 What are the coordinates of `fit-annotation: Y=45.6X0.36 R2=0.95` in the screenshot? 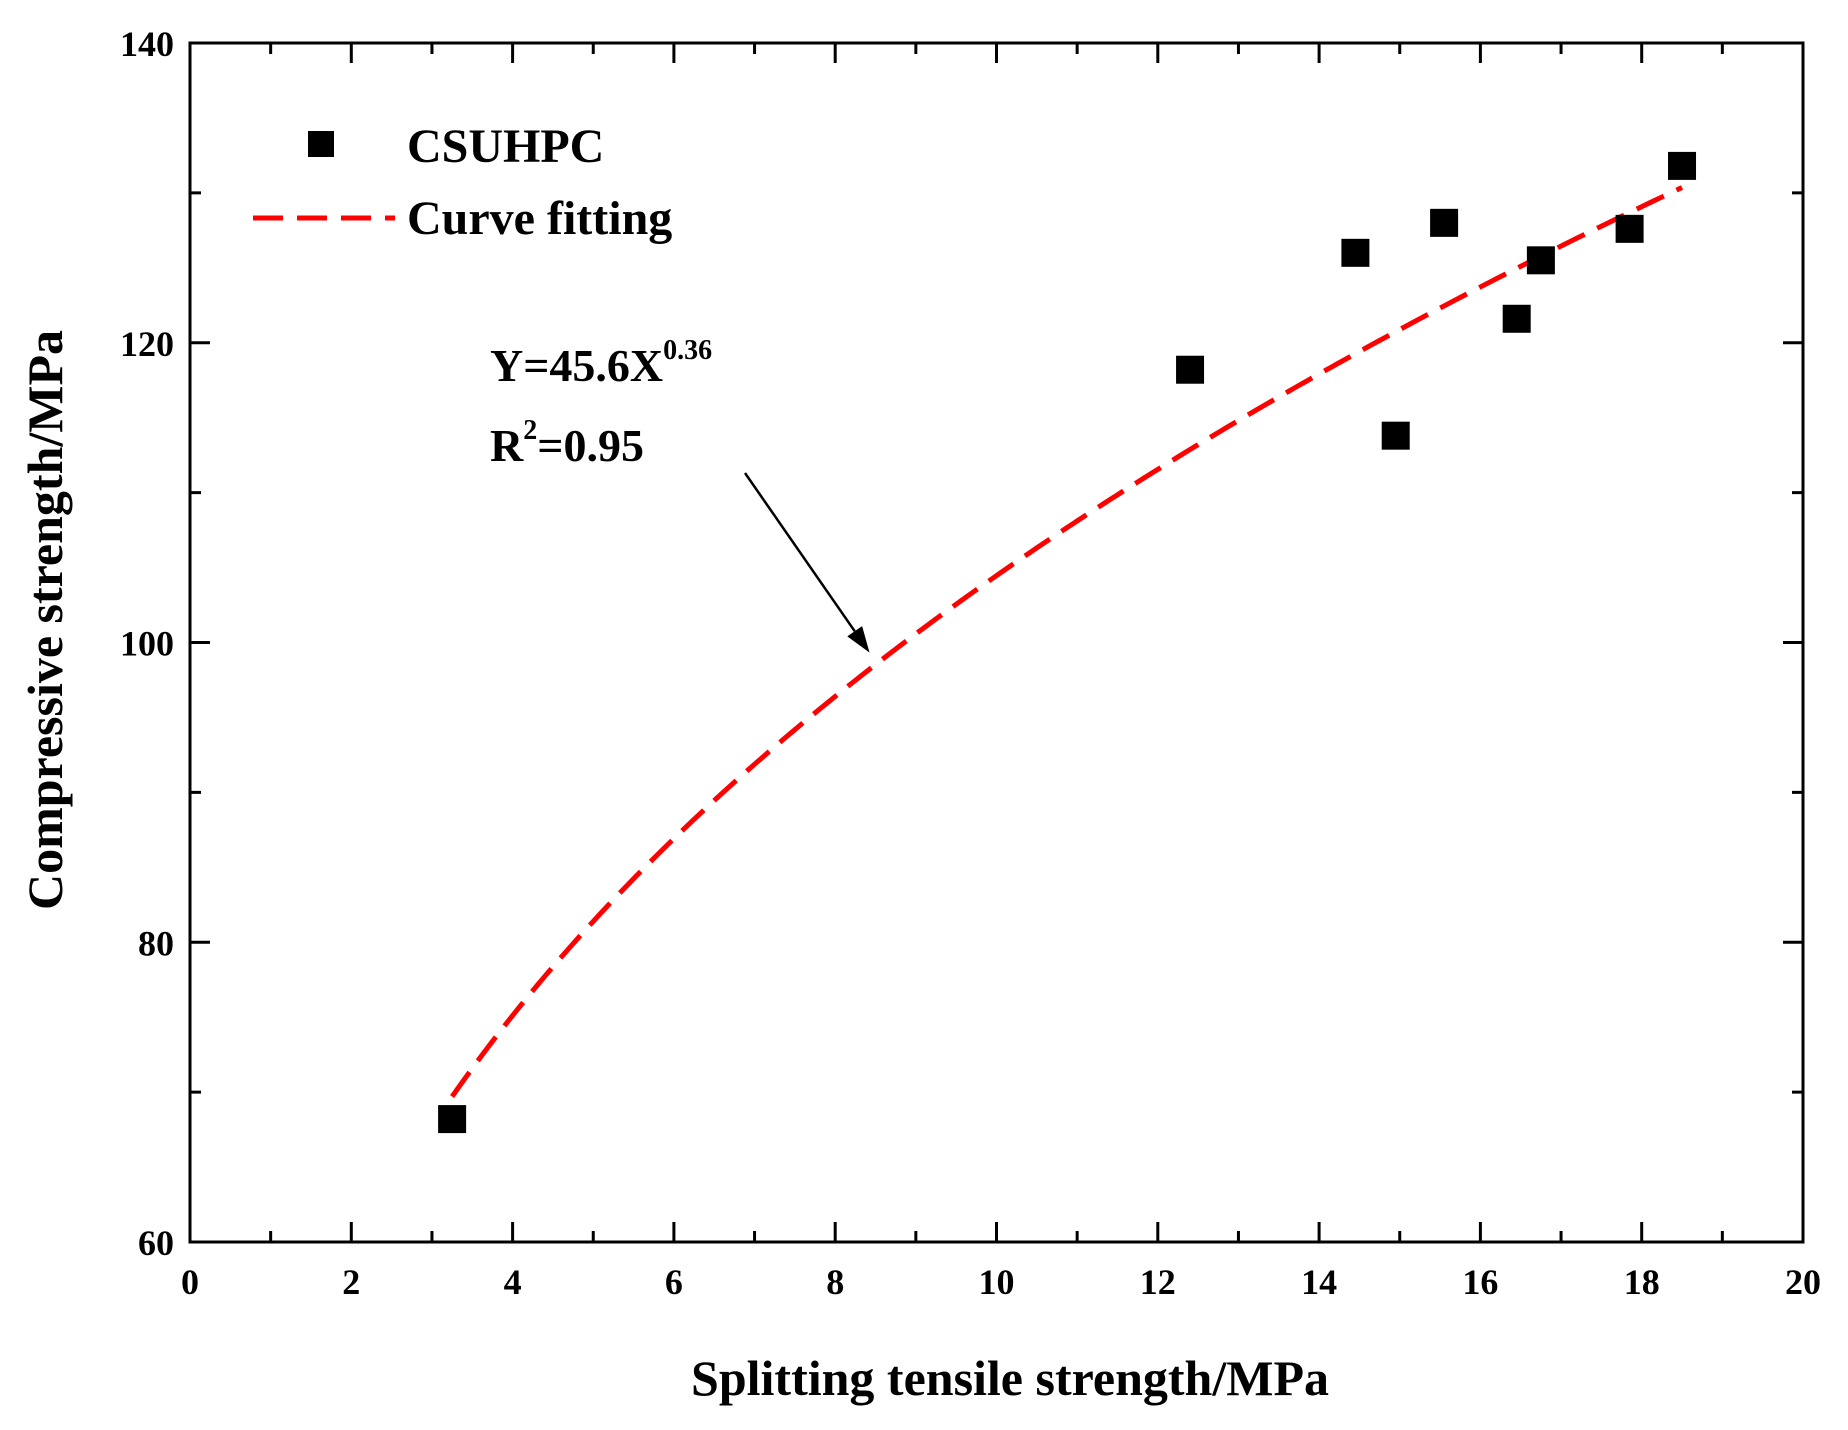 It's located at (680, 494).